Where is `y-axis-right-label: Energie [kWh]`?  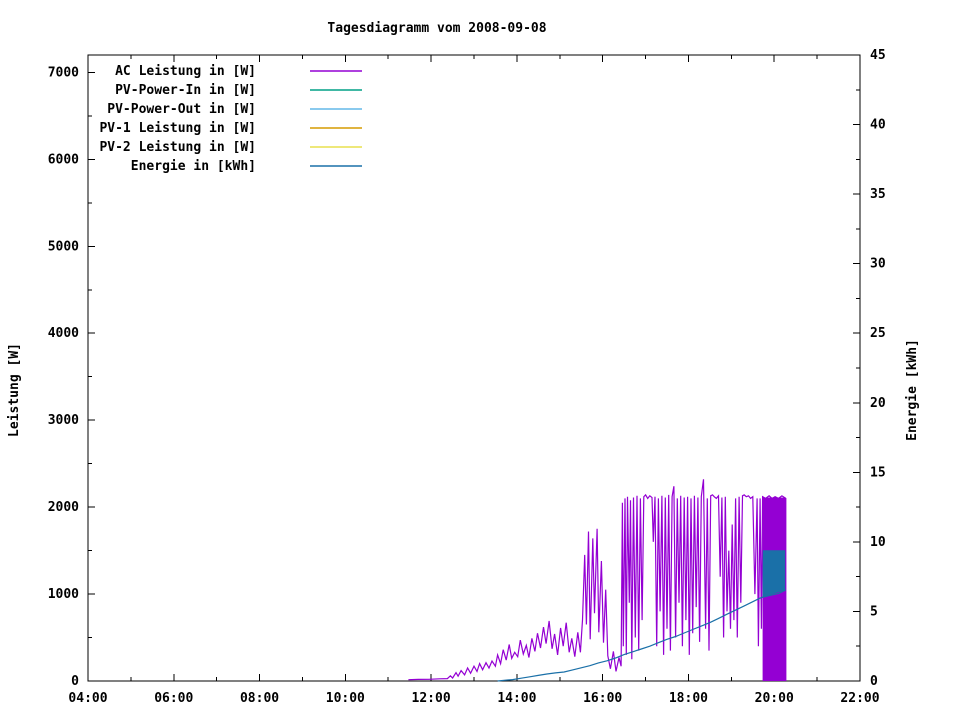
y-axis-right-label: Energie [kWh] is located at coordinates (912, 390).